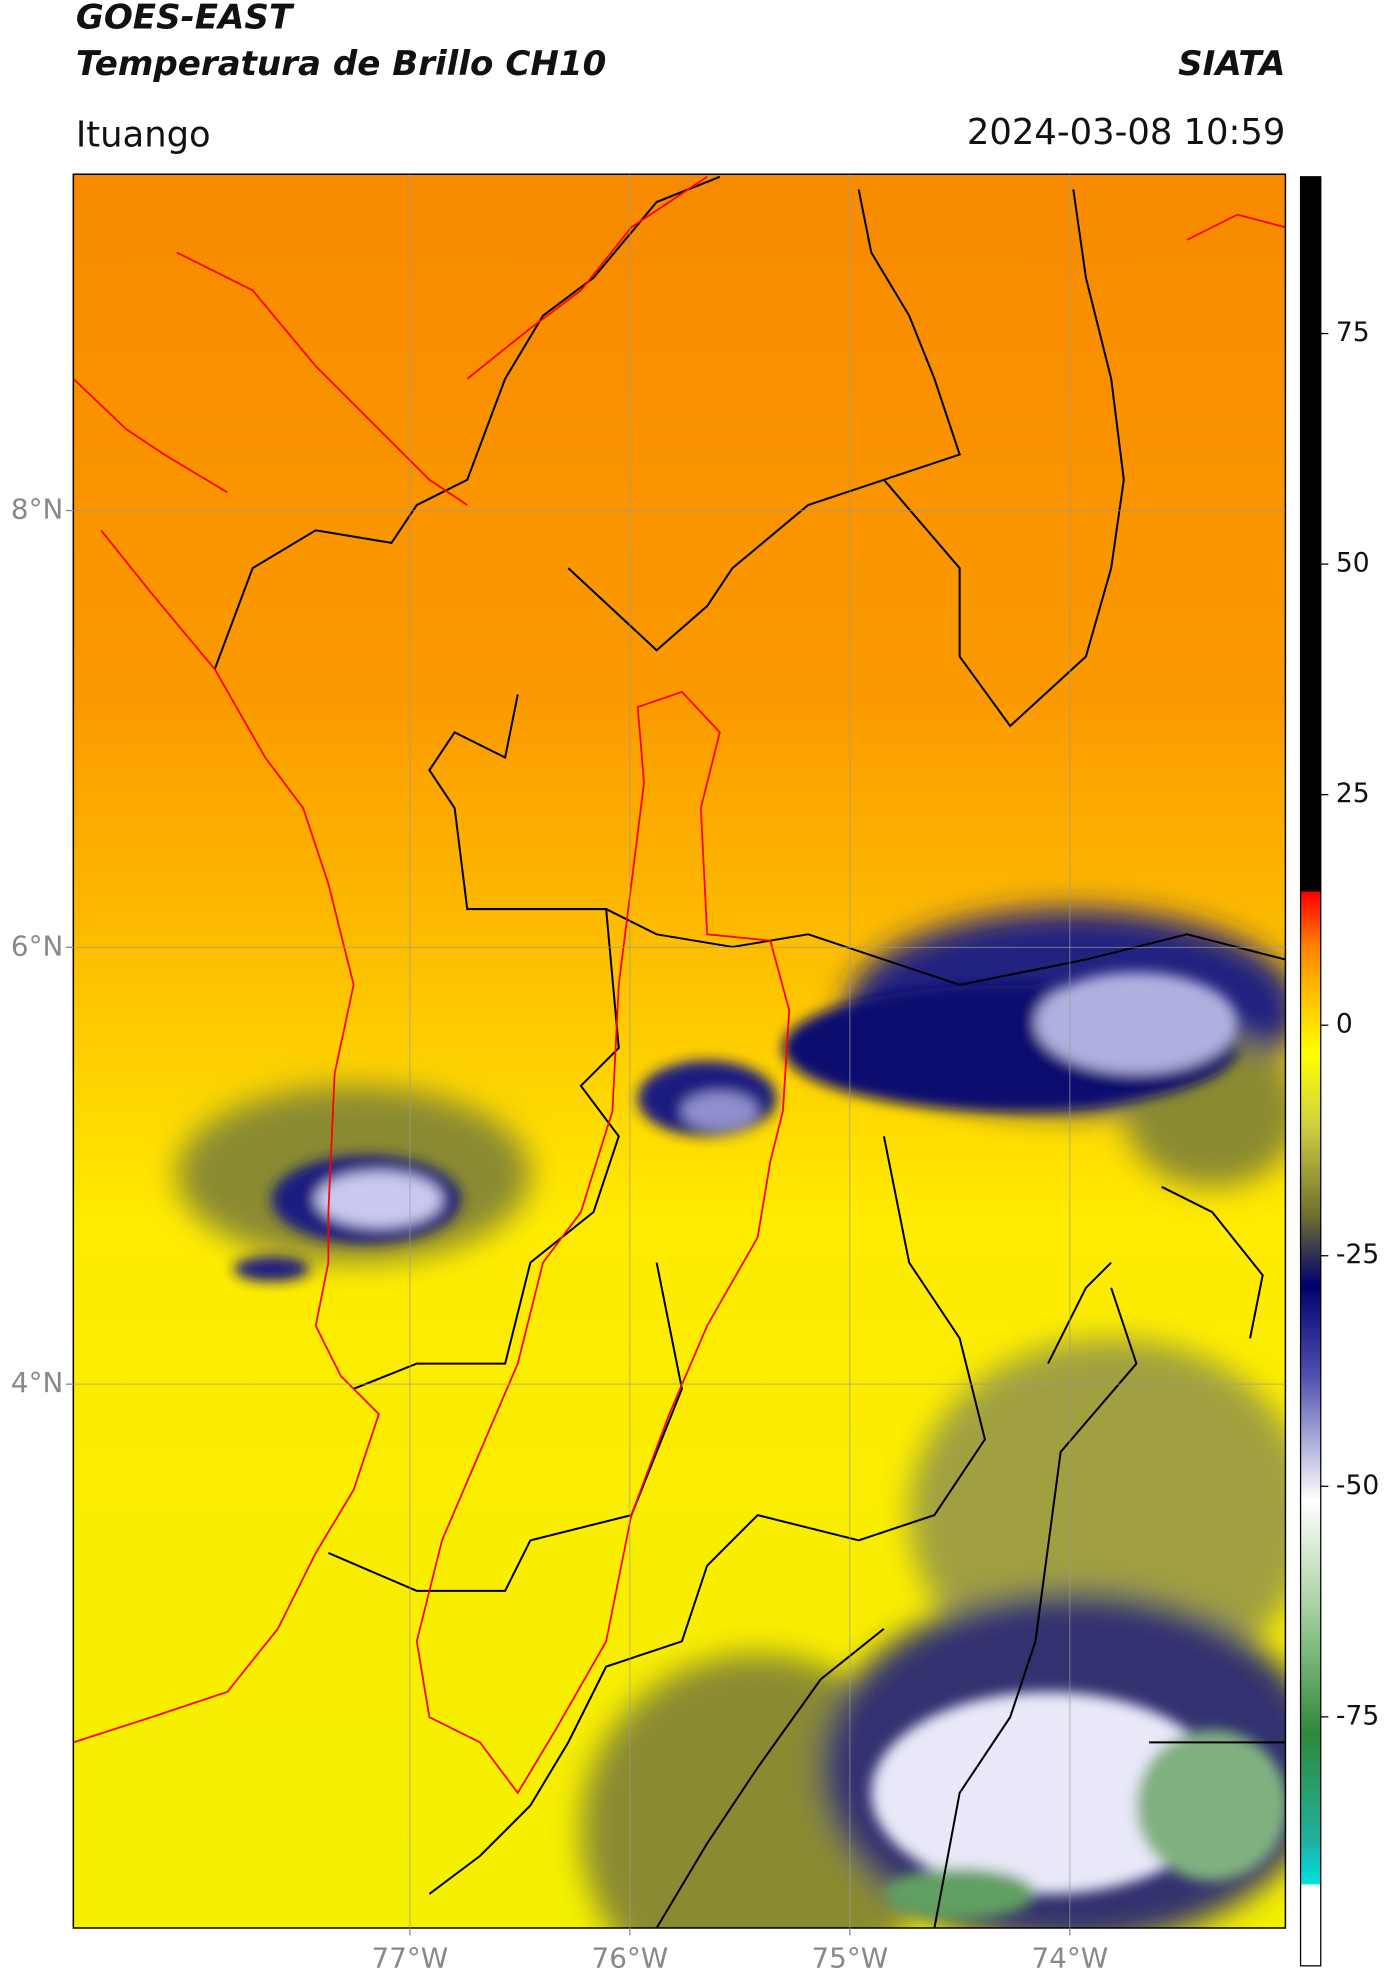  Describe the element at coordinates (1070, 1958) in the screenshot. I see `x-tick-label: 74°W` at that location.